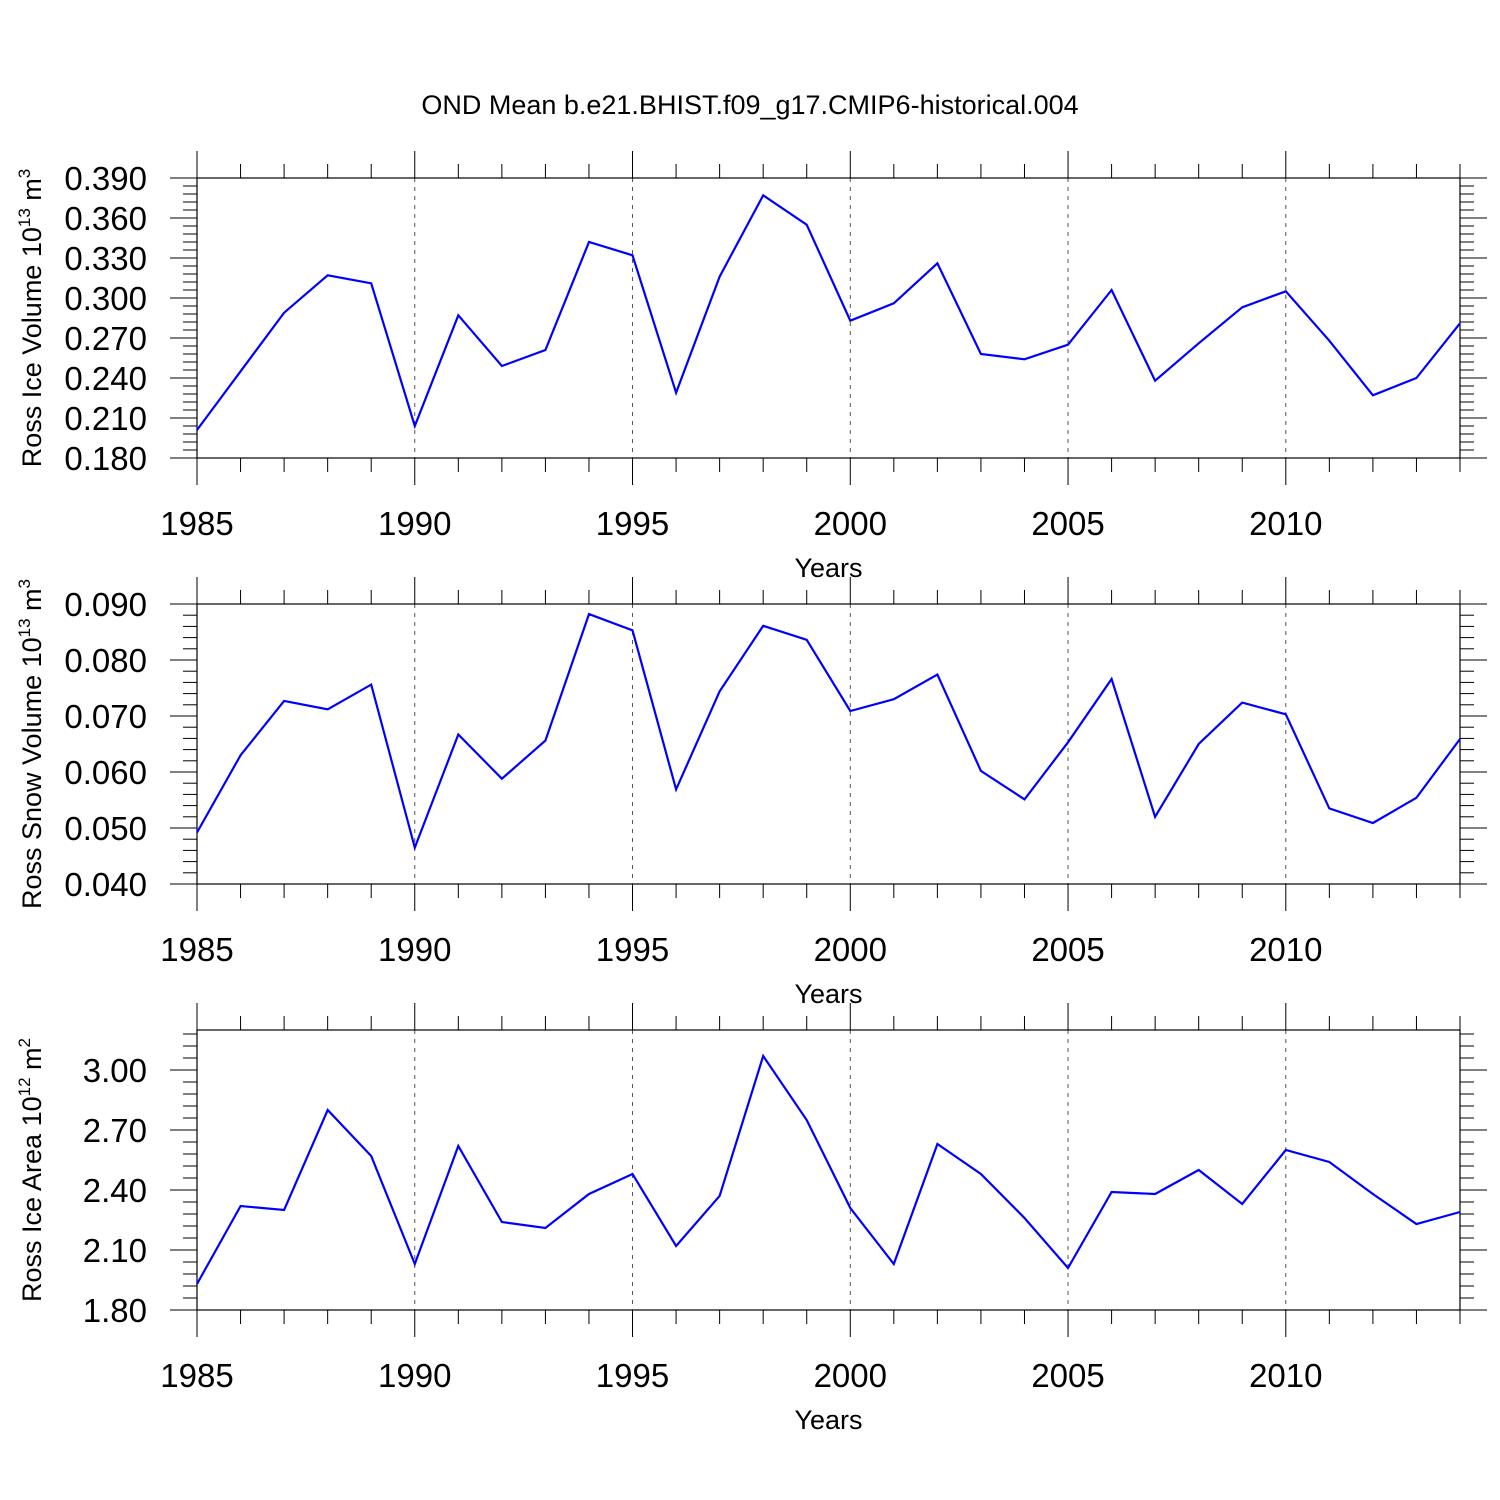 The image size is (1500, 1500). I want to click on y-tick-label: 0.040, so click(105, 884).